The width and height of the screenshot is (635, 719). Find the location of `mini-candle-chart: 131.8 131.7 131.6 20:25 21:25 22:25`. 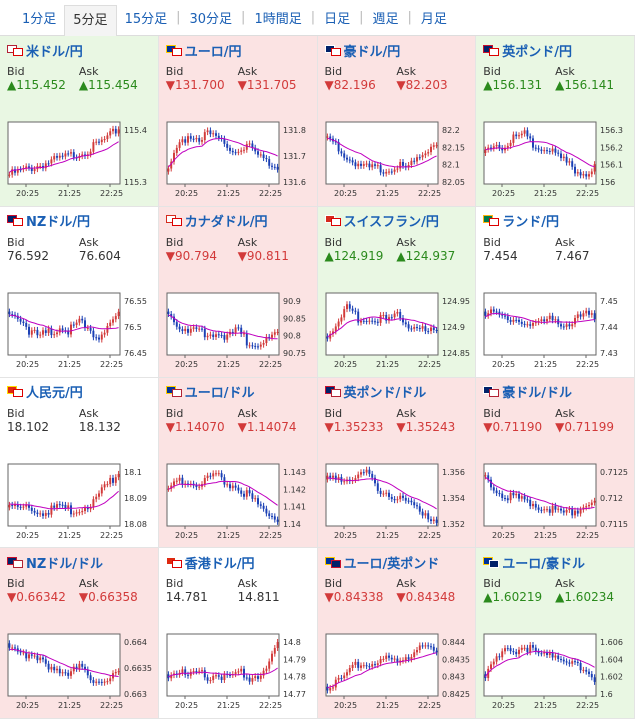

mini-candle-chart: 131.8 131.7 131.6 20:25 21:25 22:25 is located at coordinates (240, 158).